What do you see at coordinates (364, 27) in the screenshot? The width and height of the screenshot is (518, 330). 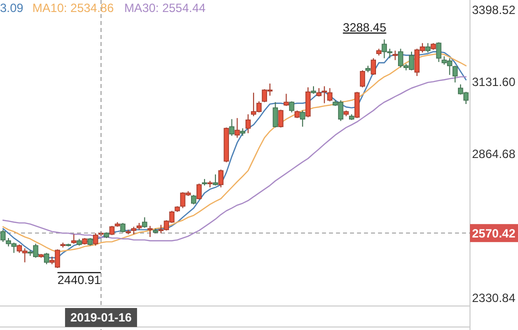 I see `annotation: 3288.45` at bounding box center [364, 27].